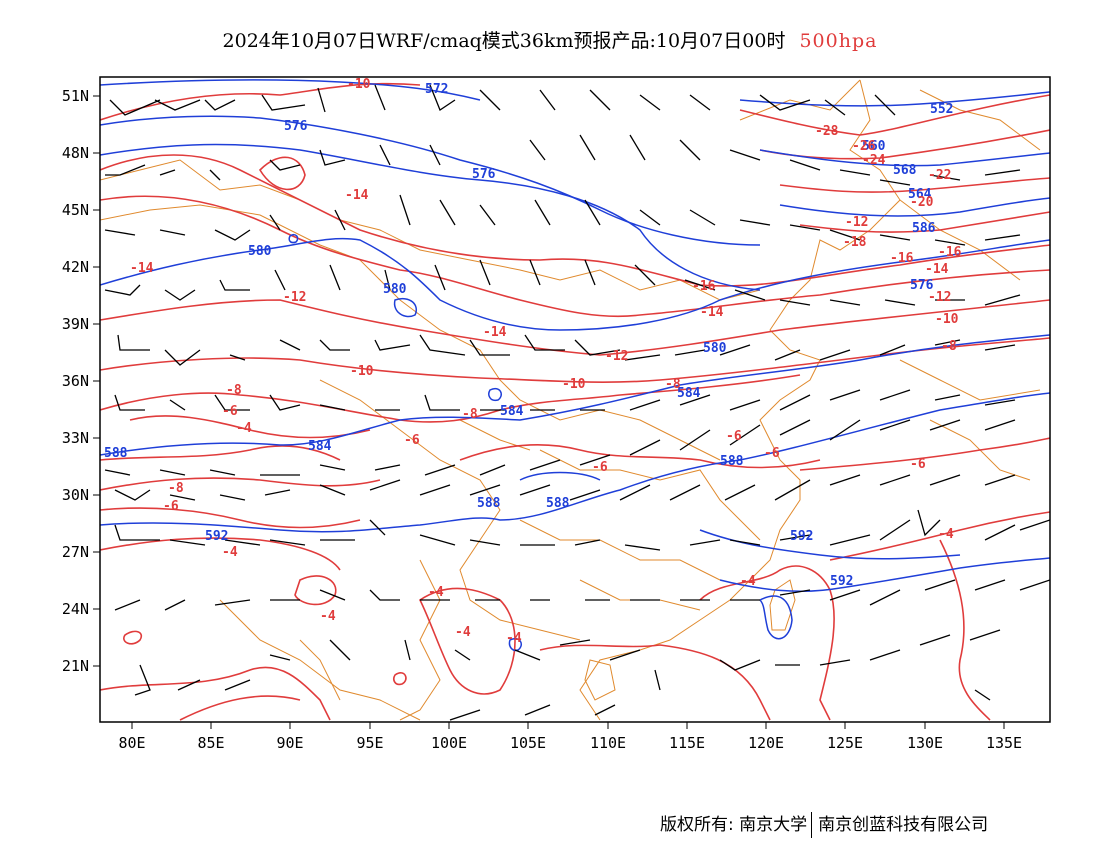 Image resolution: width=1100 pixels, height=850 pixels. Describe the element at coordinates (608, 743) in the screenshot. I see `x-tick-label: 110E` at that location.